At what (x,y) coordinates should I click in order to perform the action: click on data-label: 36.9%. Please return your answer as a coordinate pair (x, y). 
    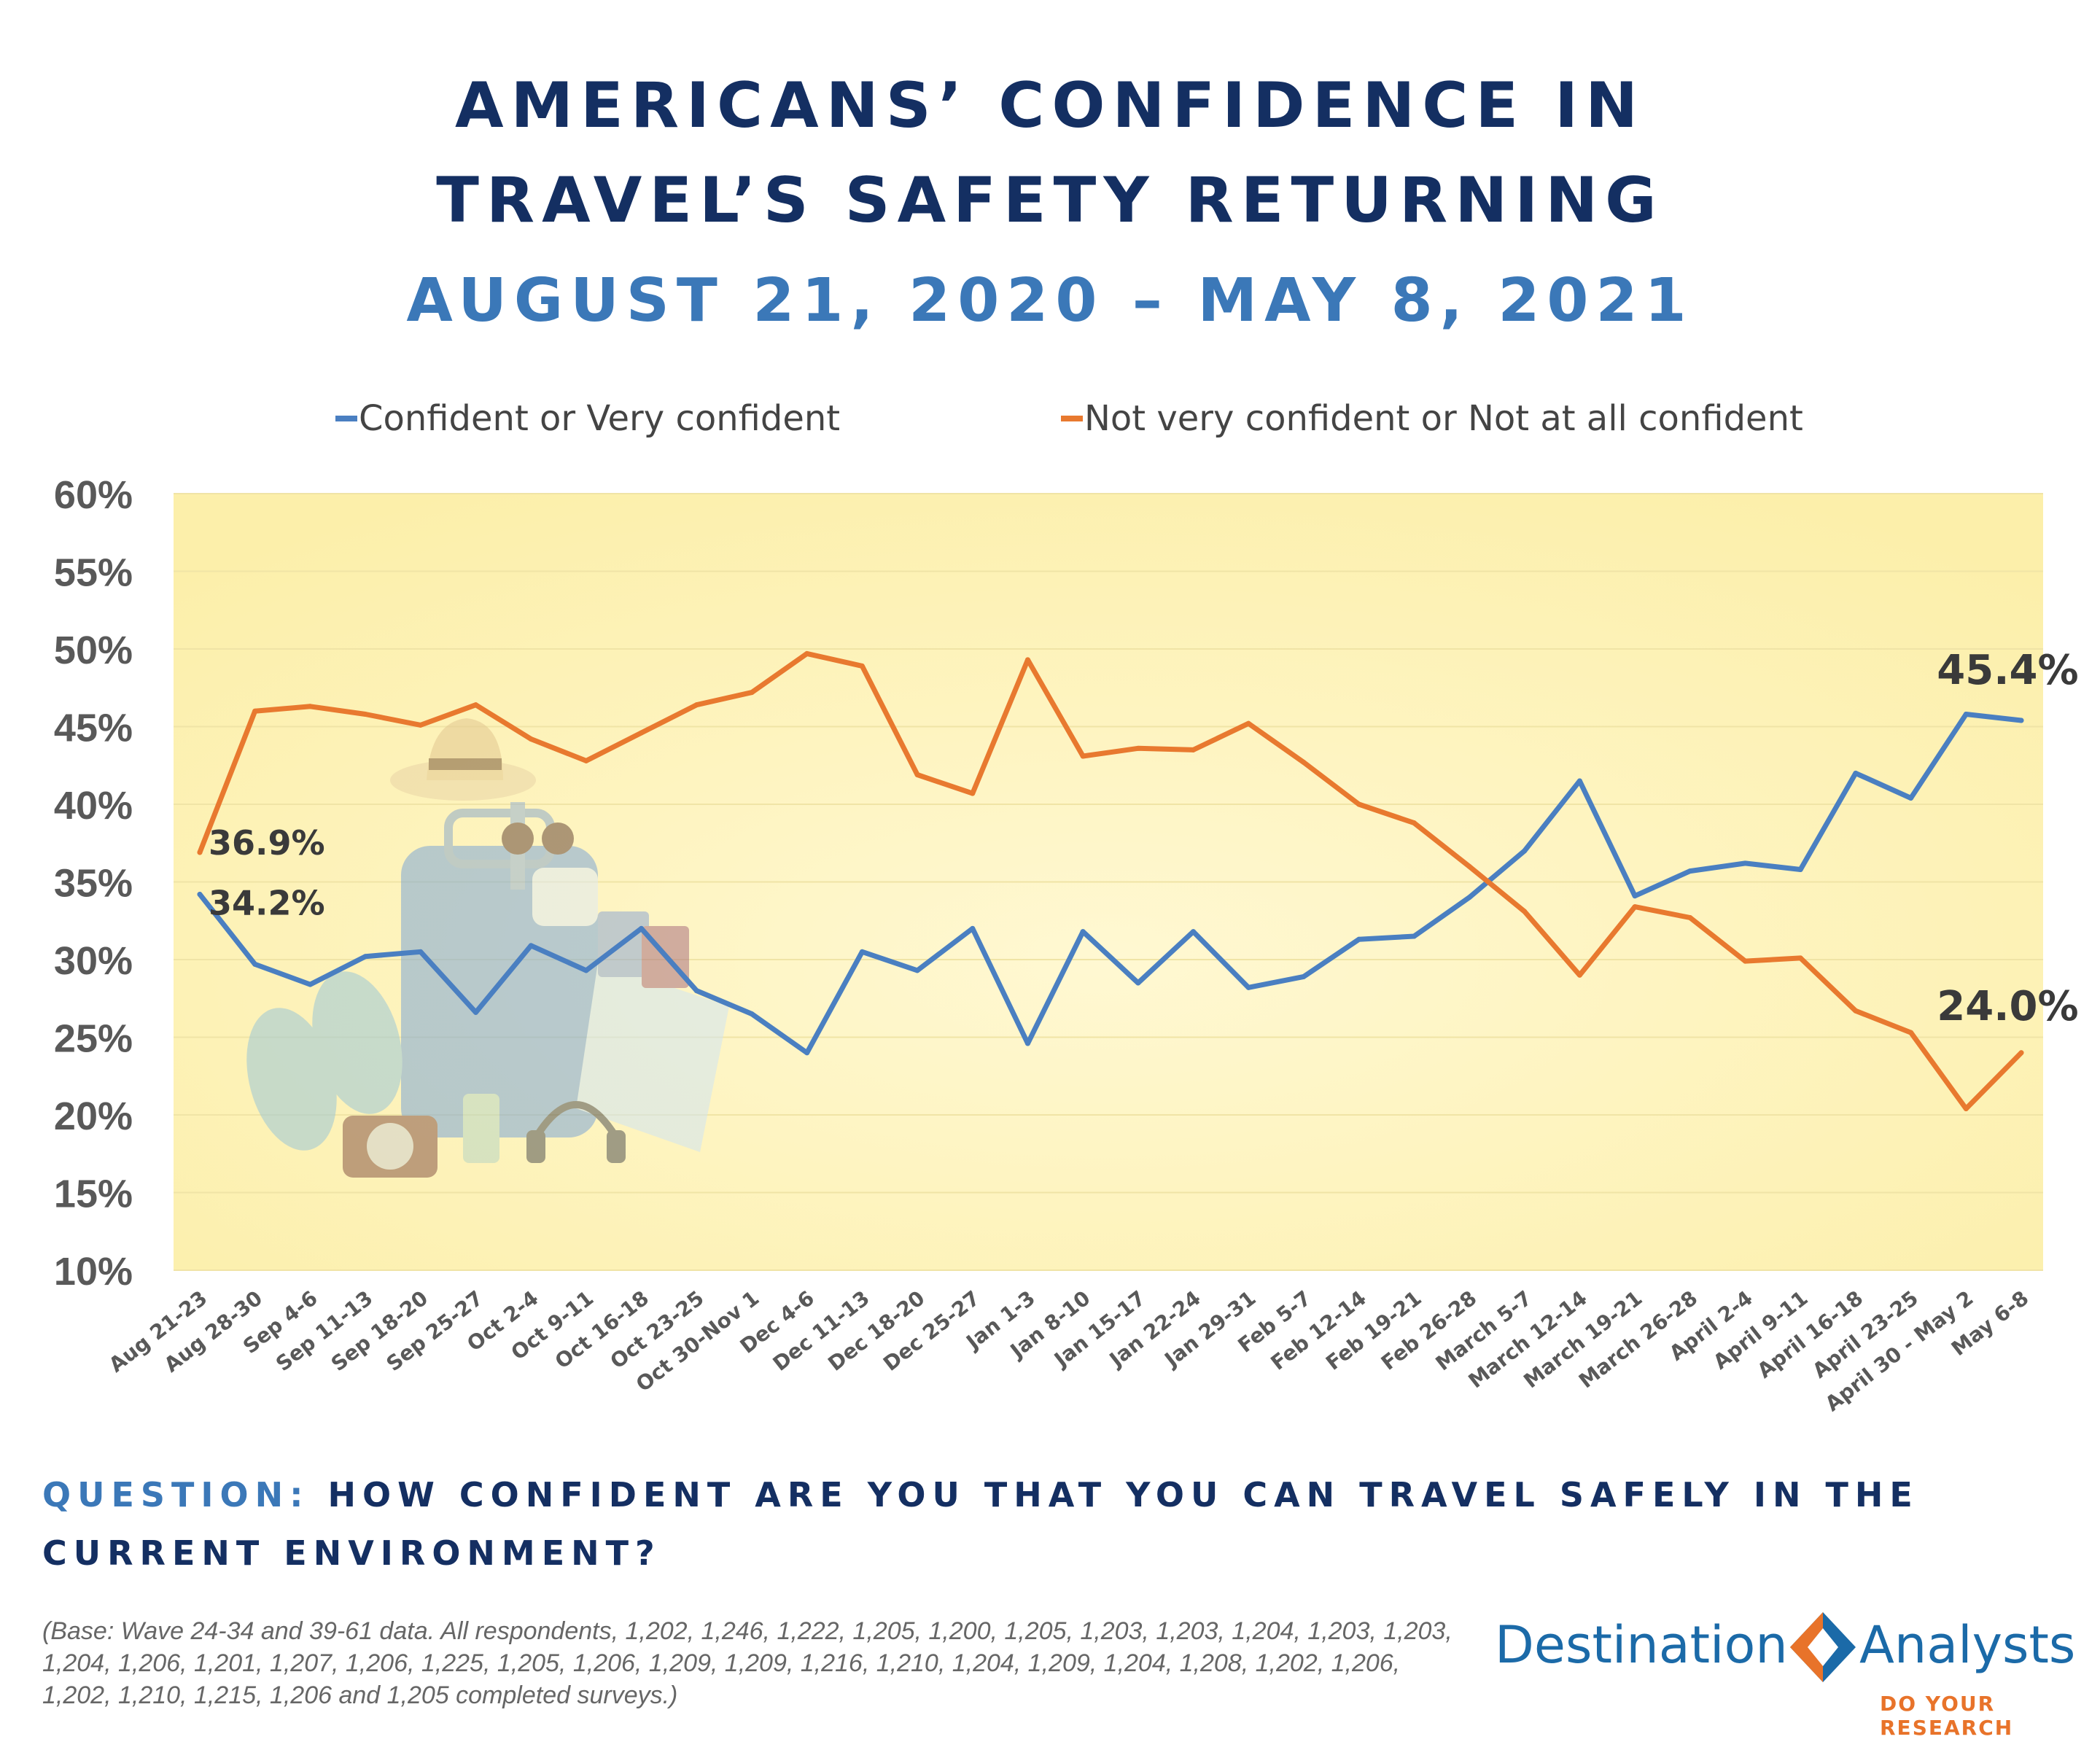
    Looking at the image, I should click on (267, 843).